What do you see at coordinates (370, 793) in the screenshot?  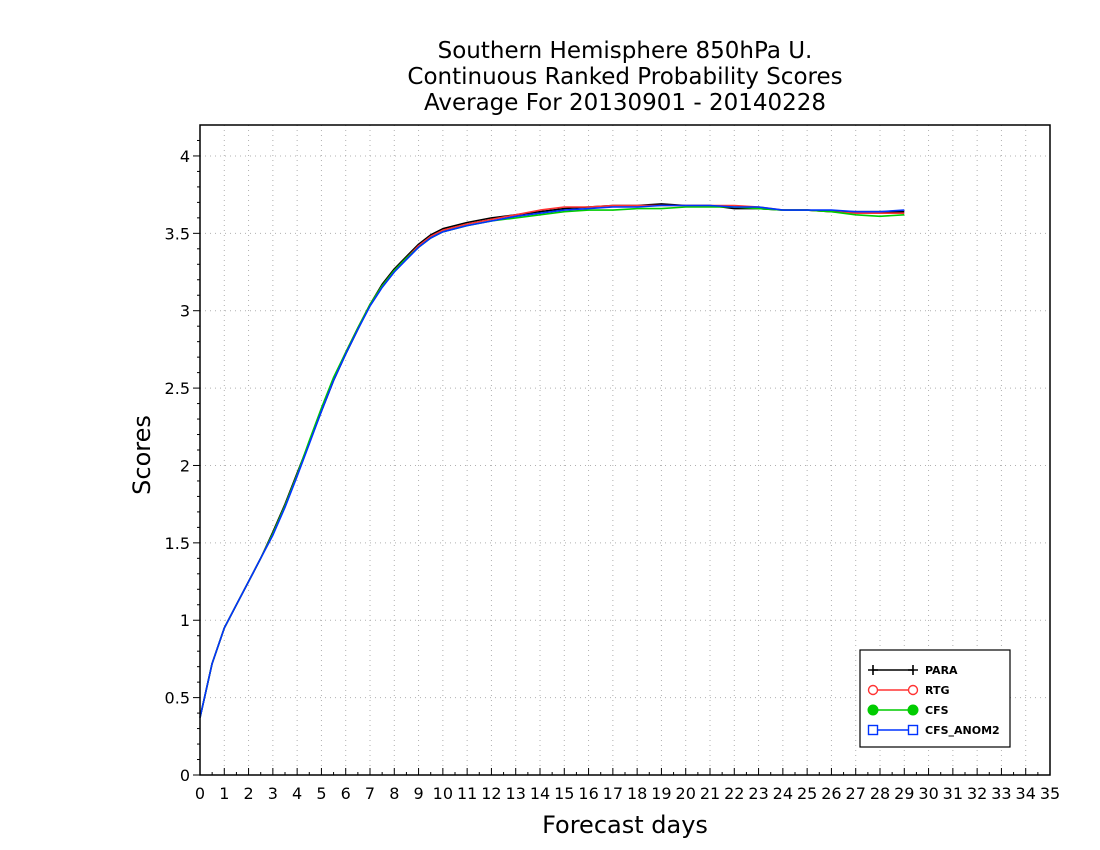 I see `x-tick-label: 7` at bounding box center [370, 793].